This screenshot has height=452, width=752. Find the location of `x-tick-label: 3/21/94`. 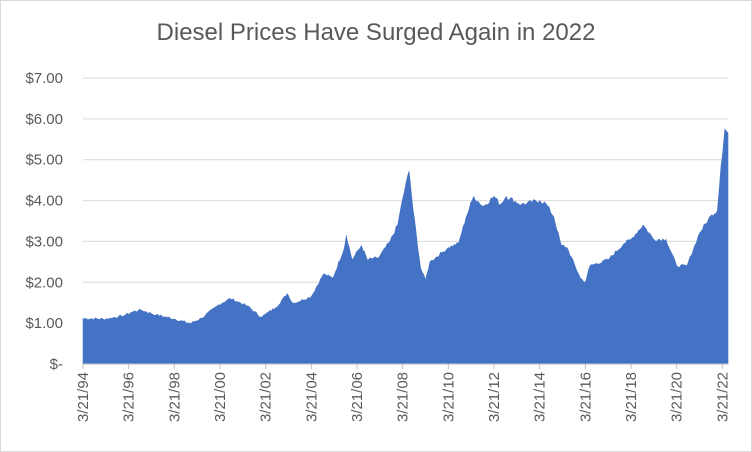

x-tick-label: 3/21/94 is located at coordinates (83, 397).